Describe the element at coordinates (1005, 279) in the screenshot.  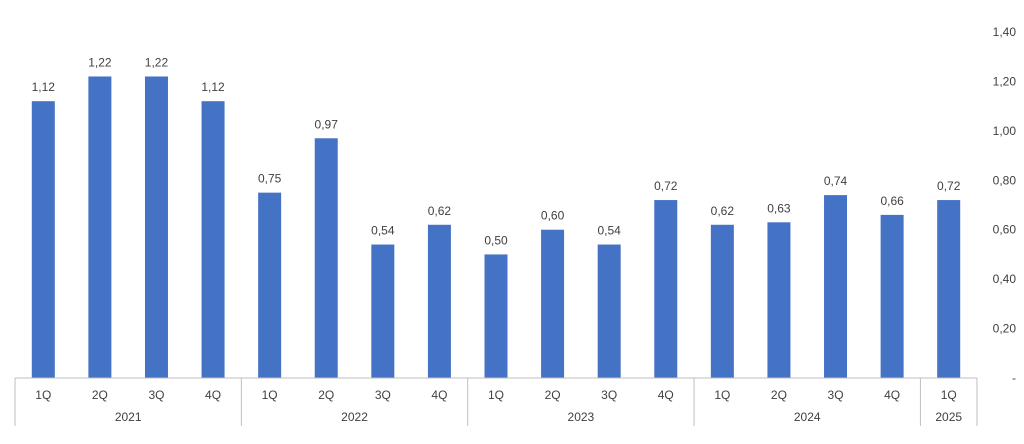
I see `y-tick-label: 0,40` at that location.